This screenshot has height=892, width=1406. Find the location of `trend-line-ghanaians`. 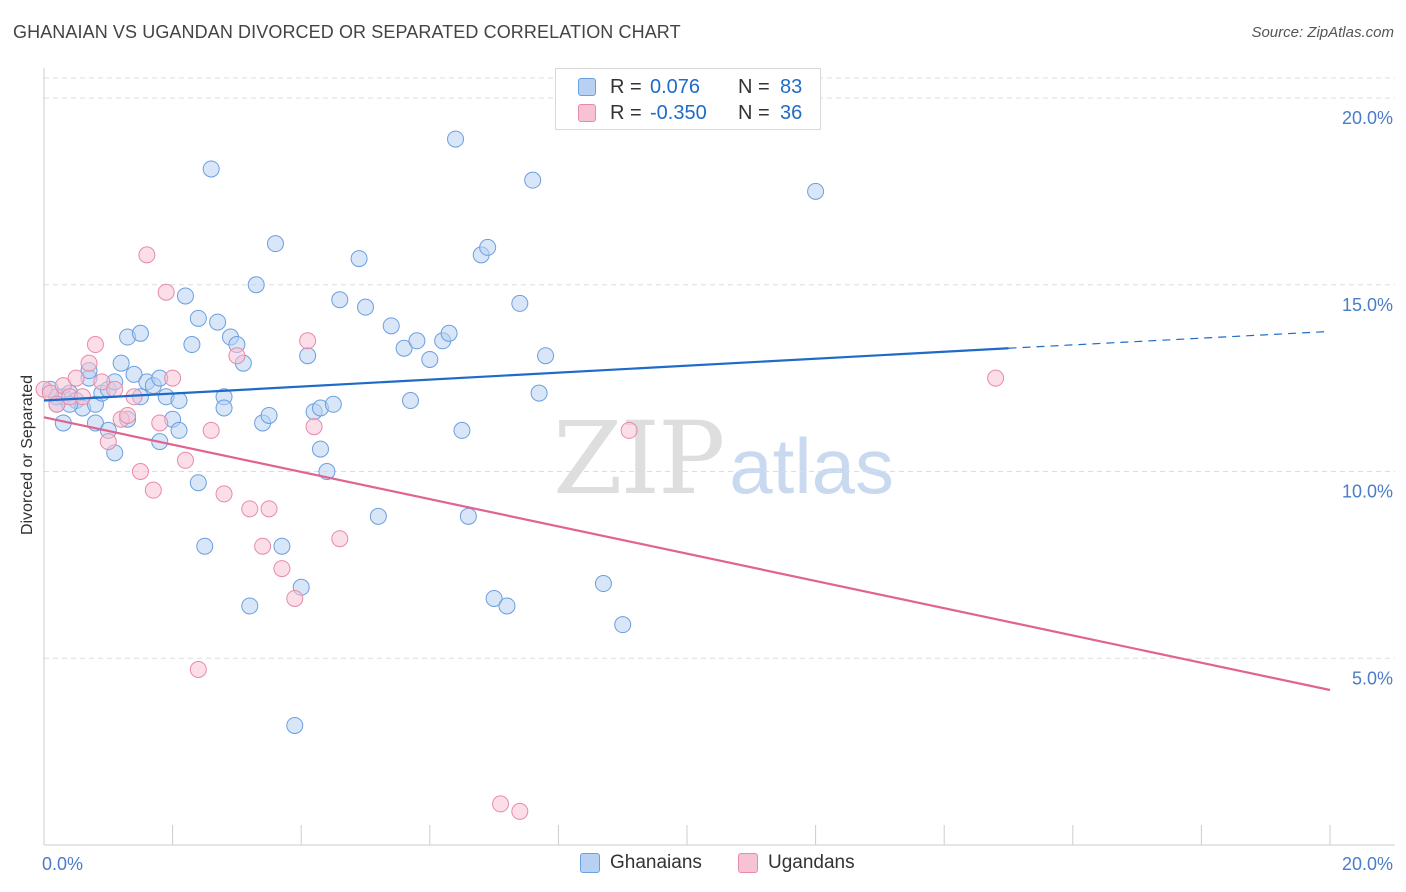

trend-line-ghanaians is located at coordinates (526, 374).